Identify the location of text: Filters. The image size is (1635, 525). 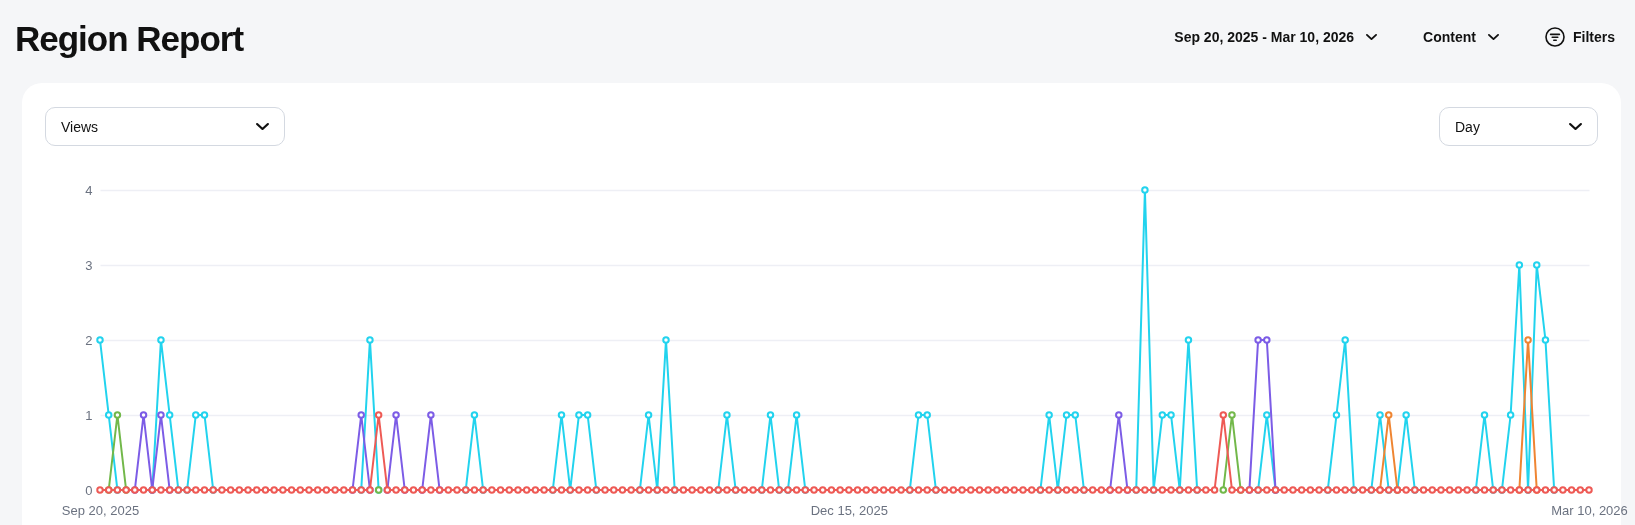
(1593, 37).